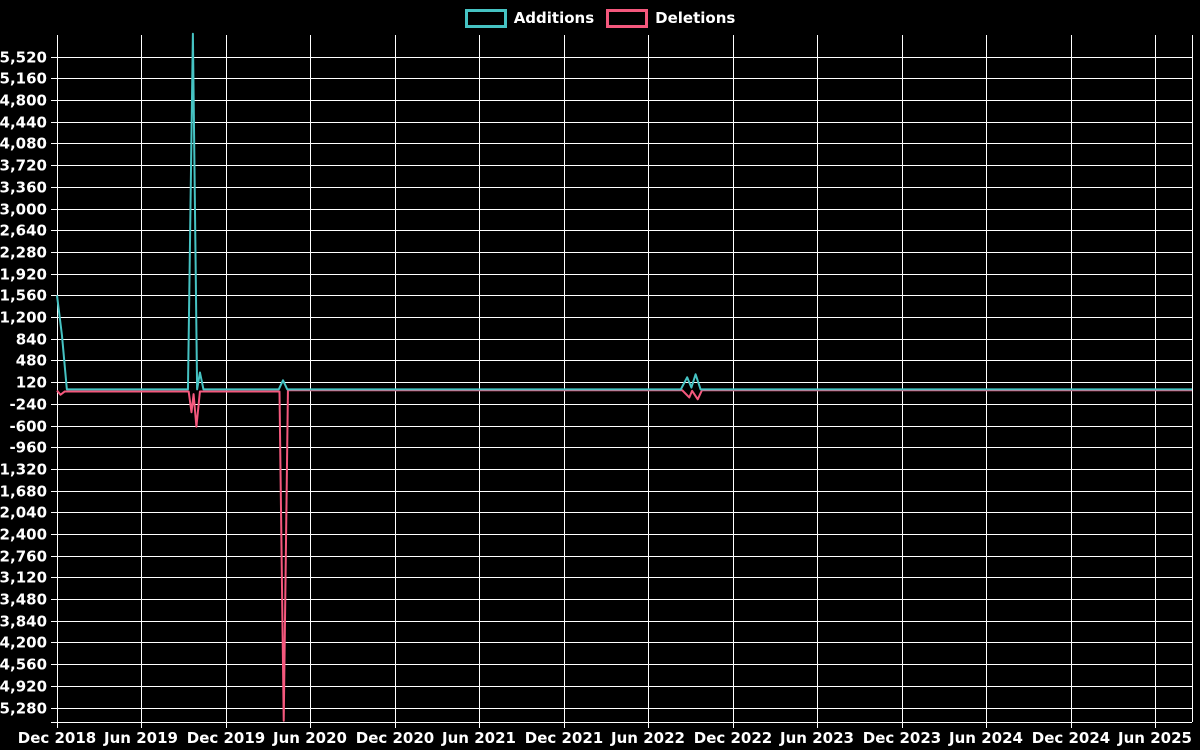 This screenshot has width=1200, height=750. Describe the element at coordinates (733, 738) in the screenshot. I see `x-axis-tick-label: Dec 2022` at that location.